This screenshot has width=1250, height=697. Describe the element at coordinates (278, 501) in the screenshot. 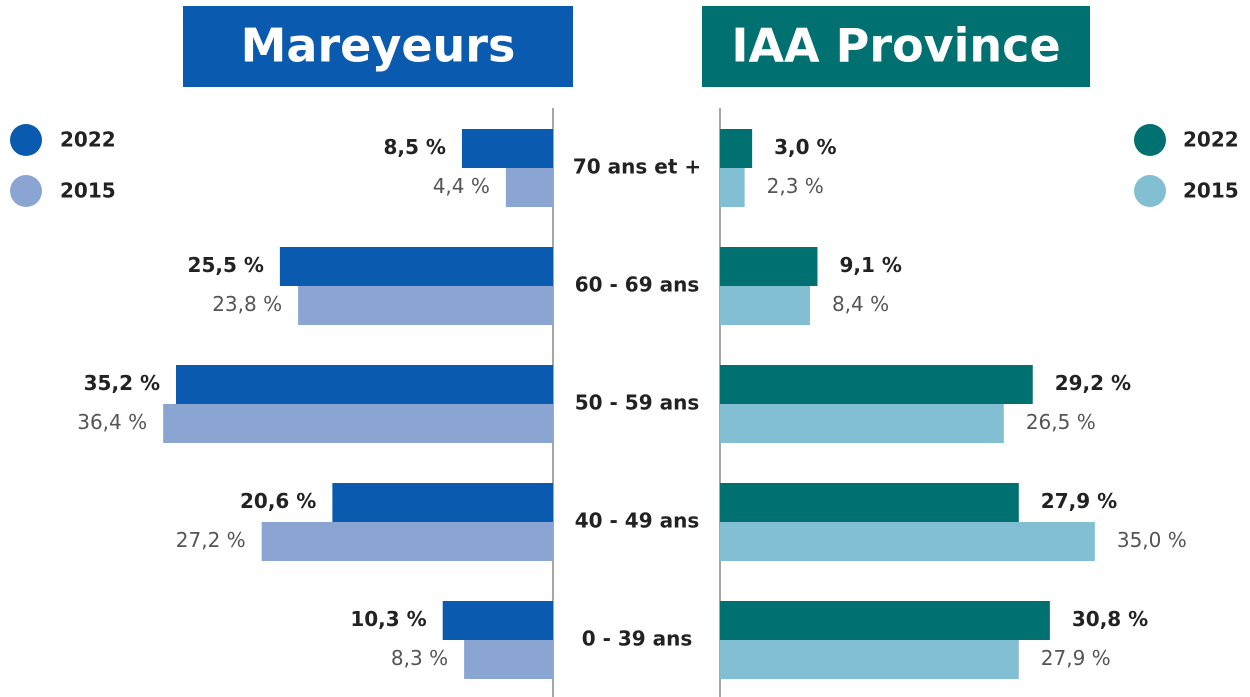

I see `value-label: 20,6 %` at that location.